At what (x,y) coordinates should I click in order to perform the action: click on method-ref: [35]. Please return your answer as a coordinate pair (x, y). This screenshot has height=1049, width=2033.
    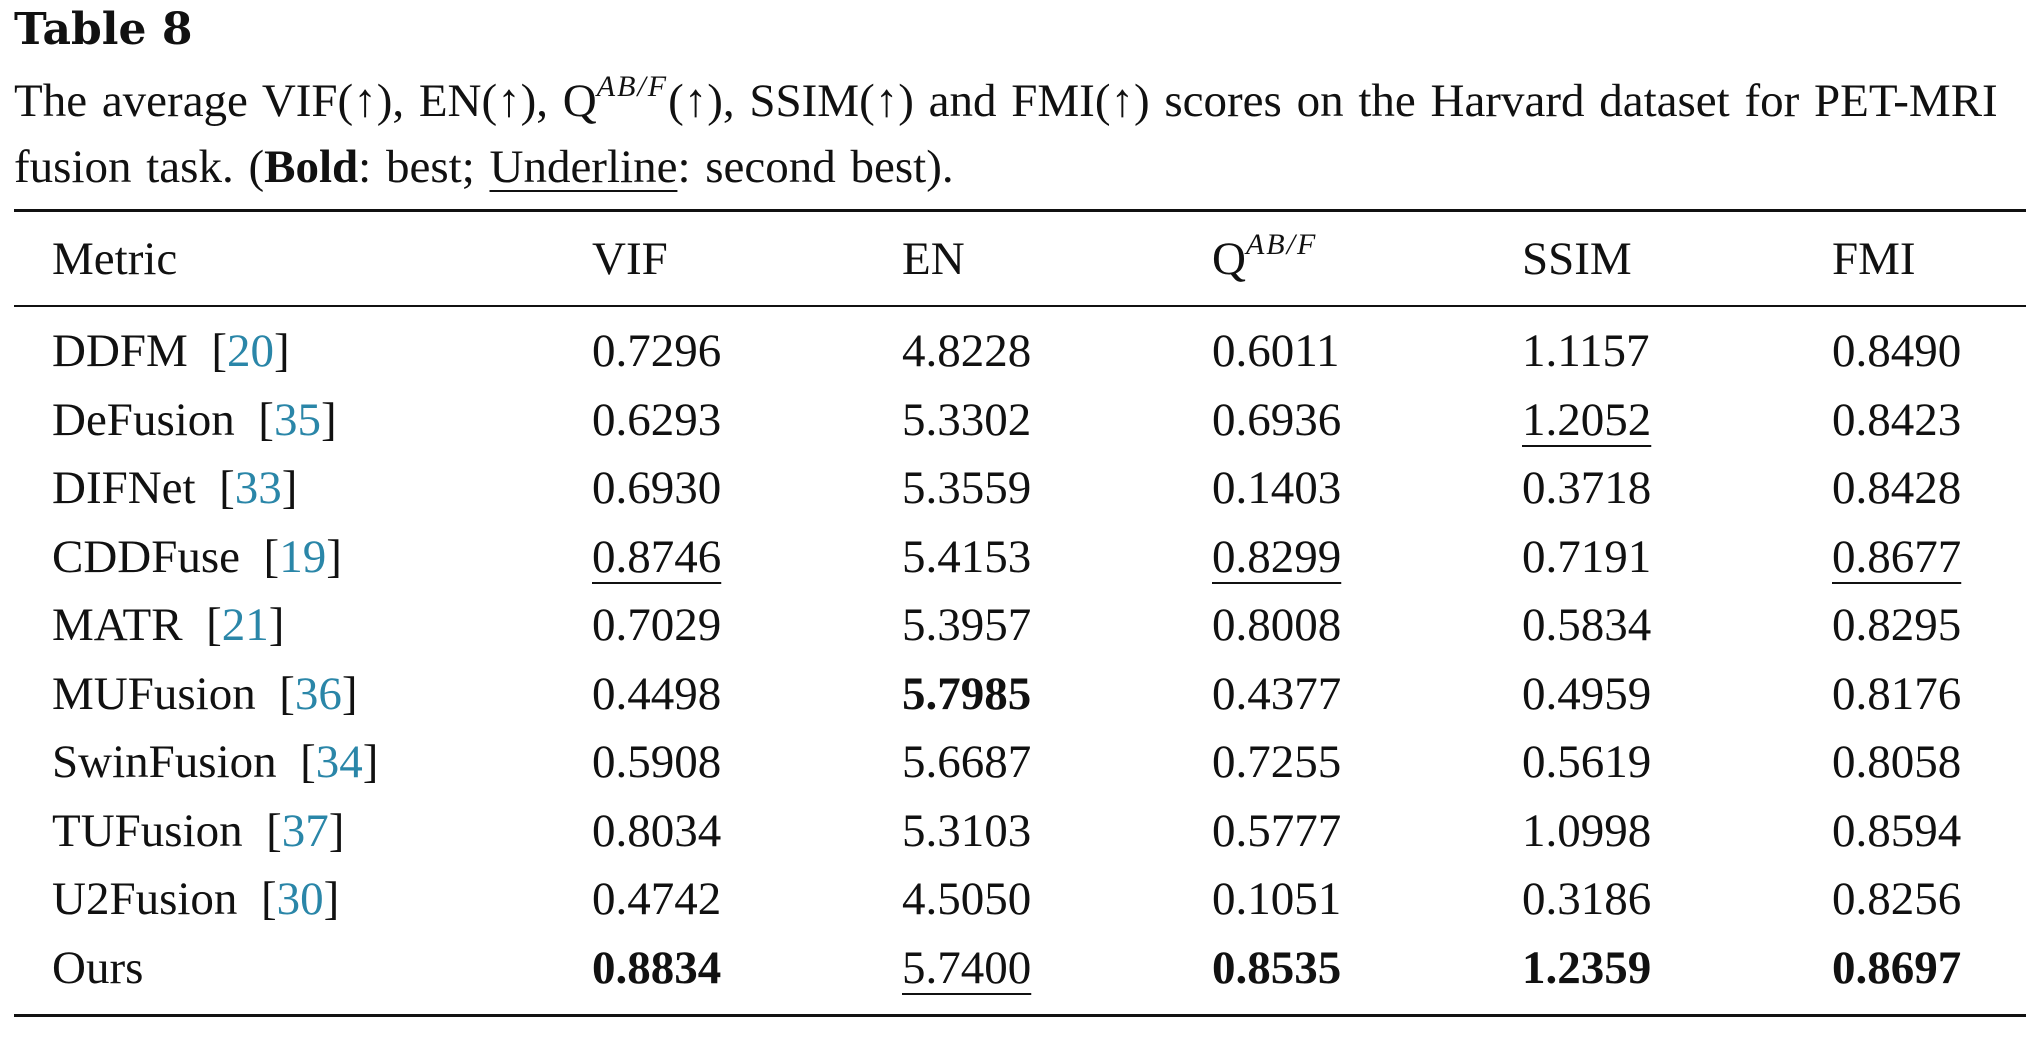
    Looking at the image, I should click on (285, 419).